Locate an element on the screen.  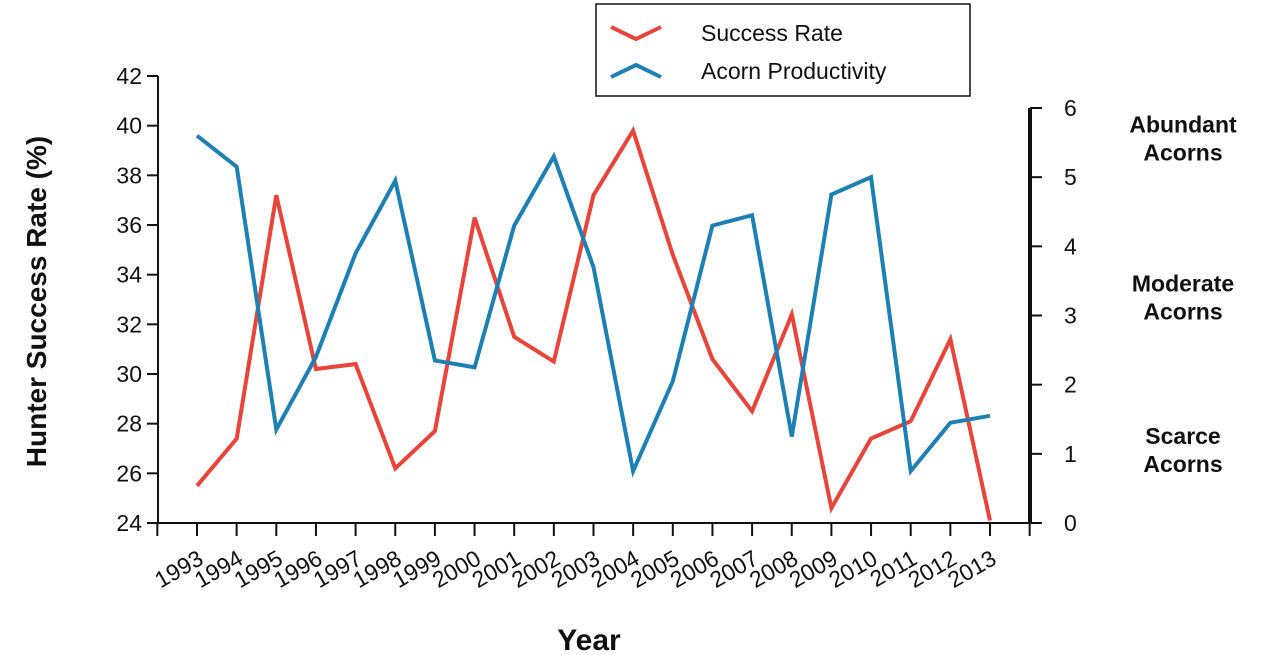
right-y-tick-label: 2 is located at coordinates (1070, 385).